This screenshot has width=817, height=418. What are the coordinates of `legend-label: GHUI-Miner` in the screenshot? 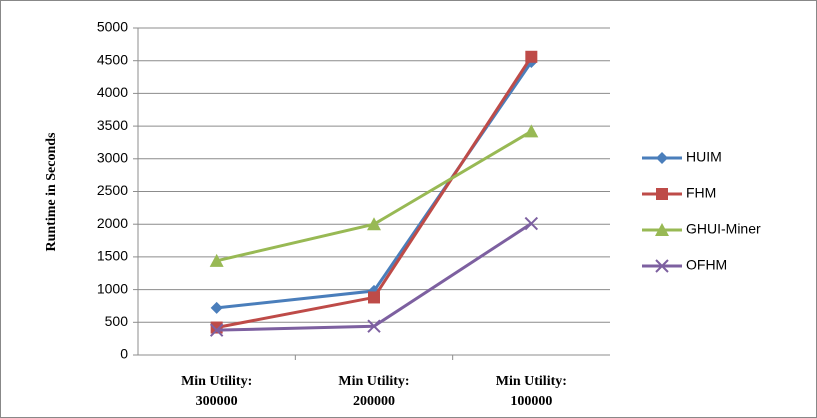 It's located at (723, 229).